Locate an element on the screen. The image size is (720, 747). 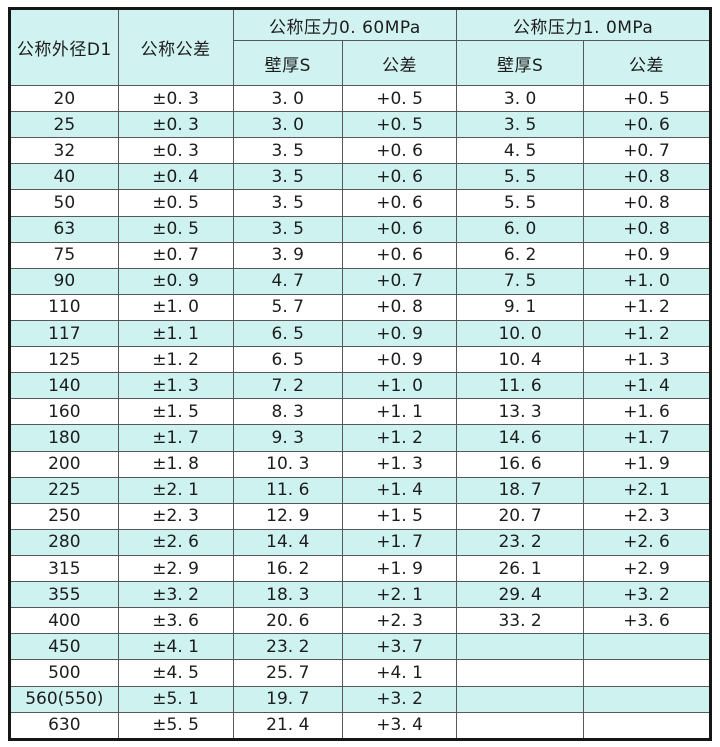
table-cell: 18. 7 is located at coordinates (520, 490).